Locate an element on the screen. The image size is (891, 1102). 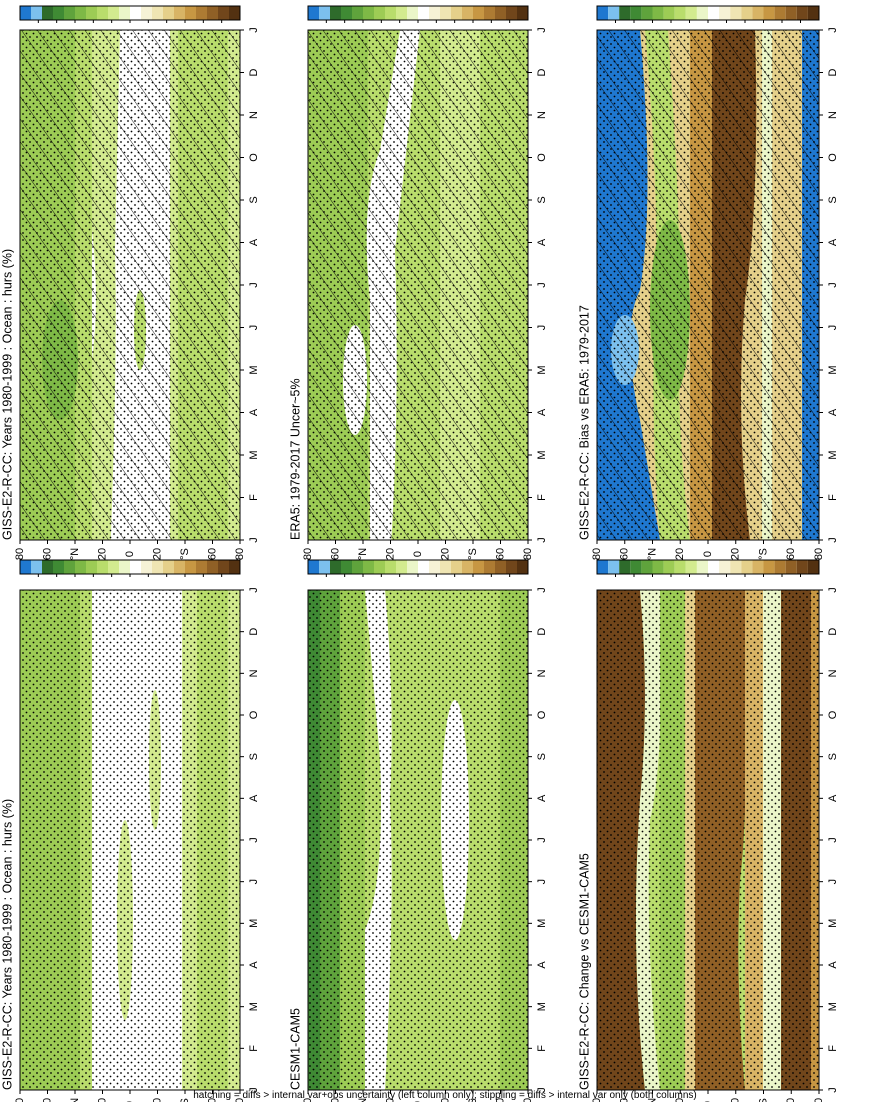
panel-title: GISS-E2-R-CC: Change vs CESM1-CAM5 is located at coordinates (584, 971).